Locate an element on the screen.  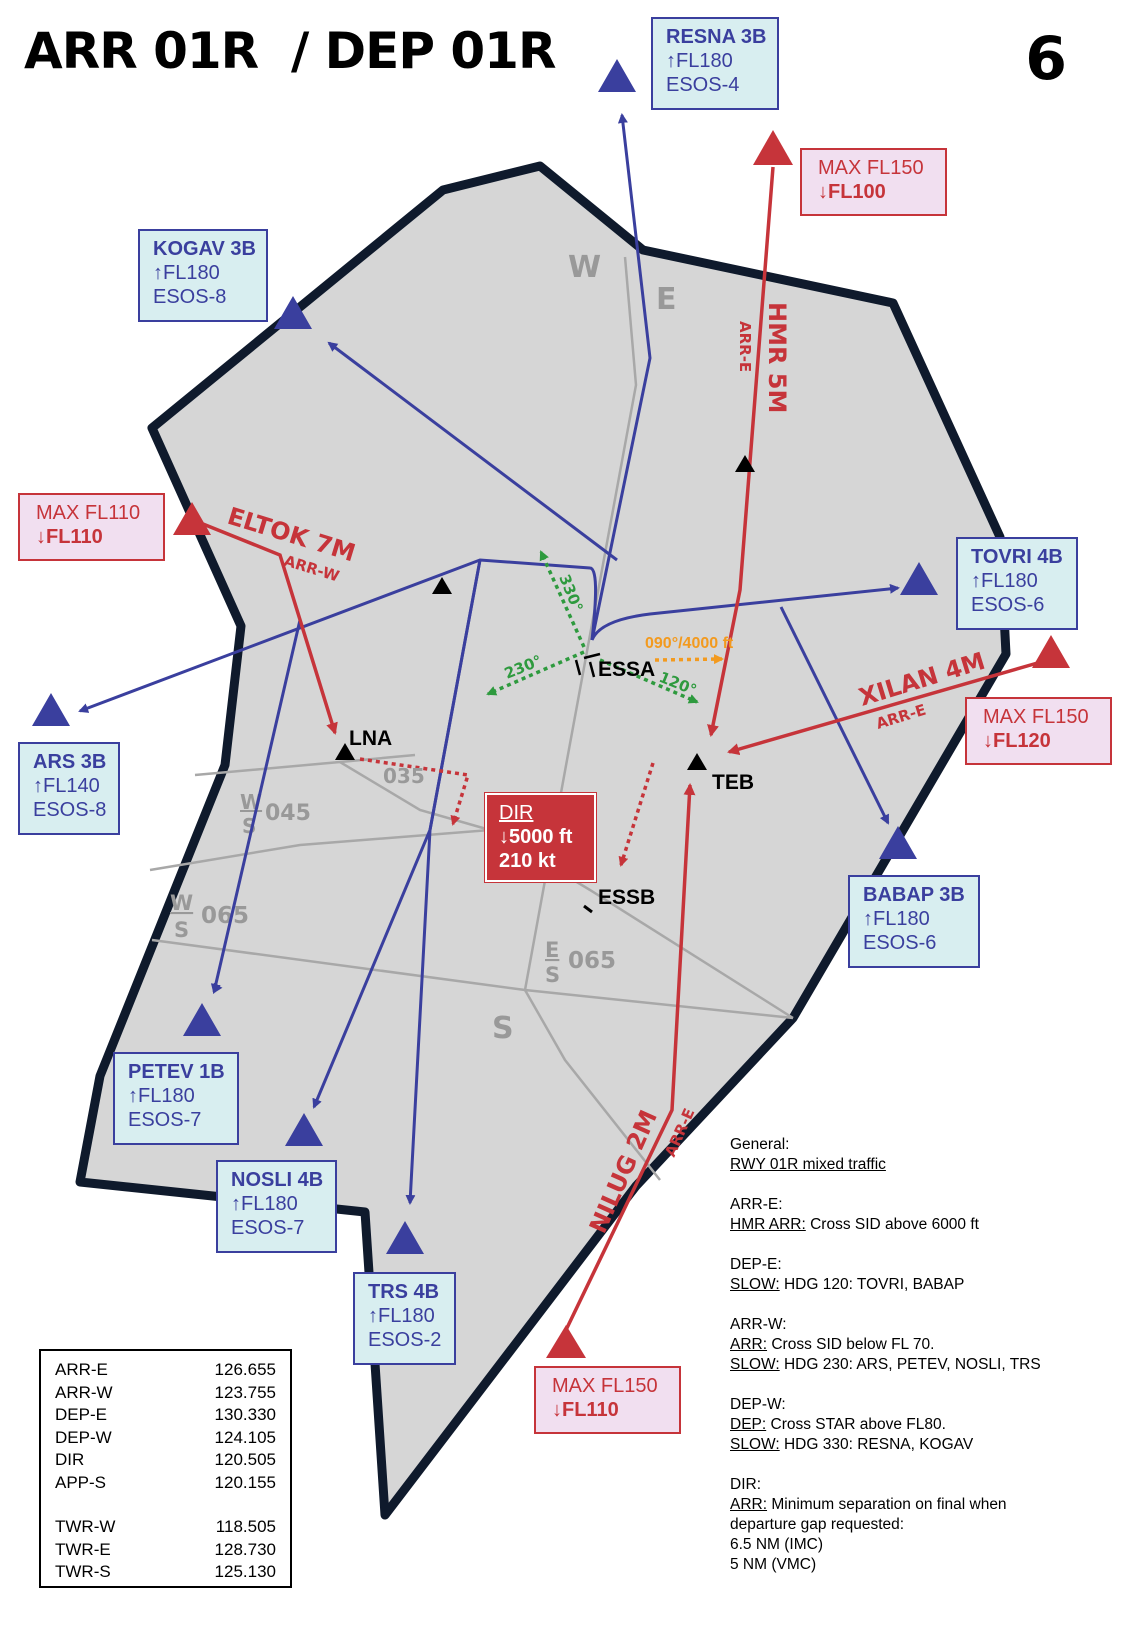
star-box-eltok: MAX FL110 ↓FL110 is located at coordinates (91, 527).